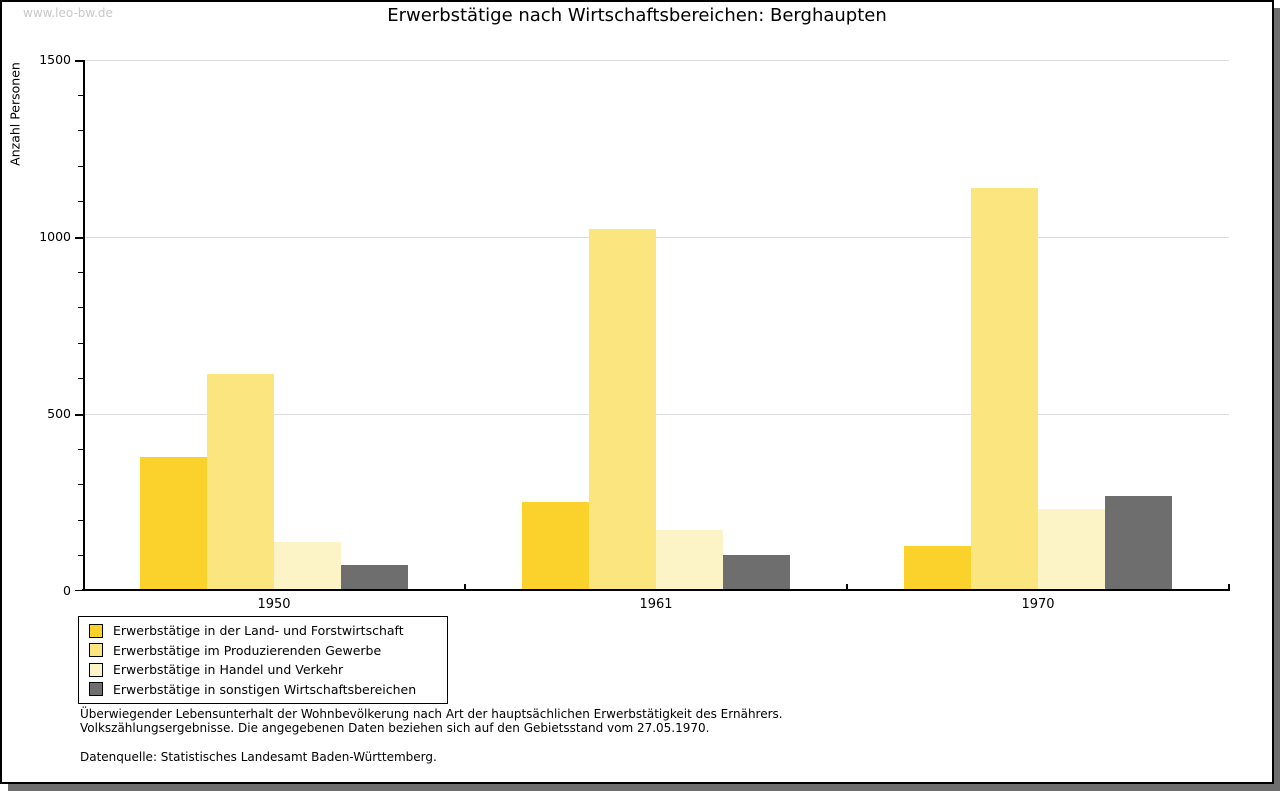 This screenshot has height=791, width=1280. I want to click on x-tick-label: 1970, so click(1038, 604).